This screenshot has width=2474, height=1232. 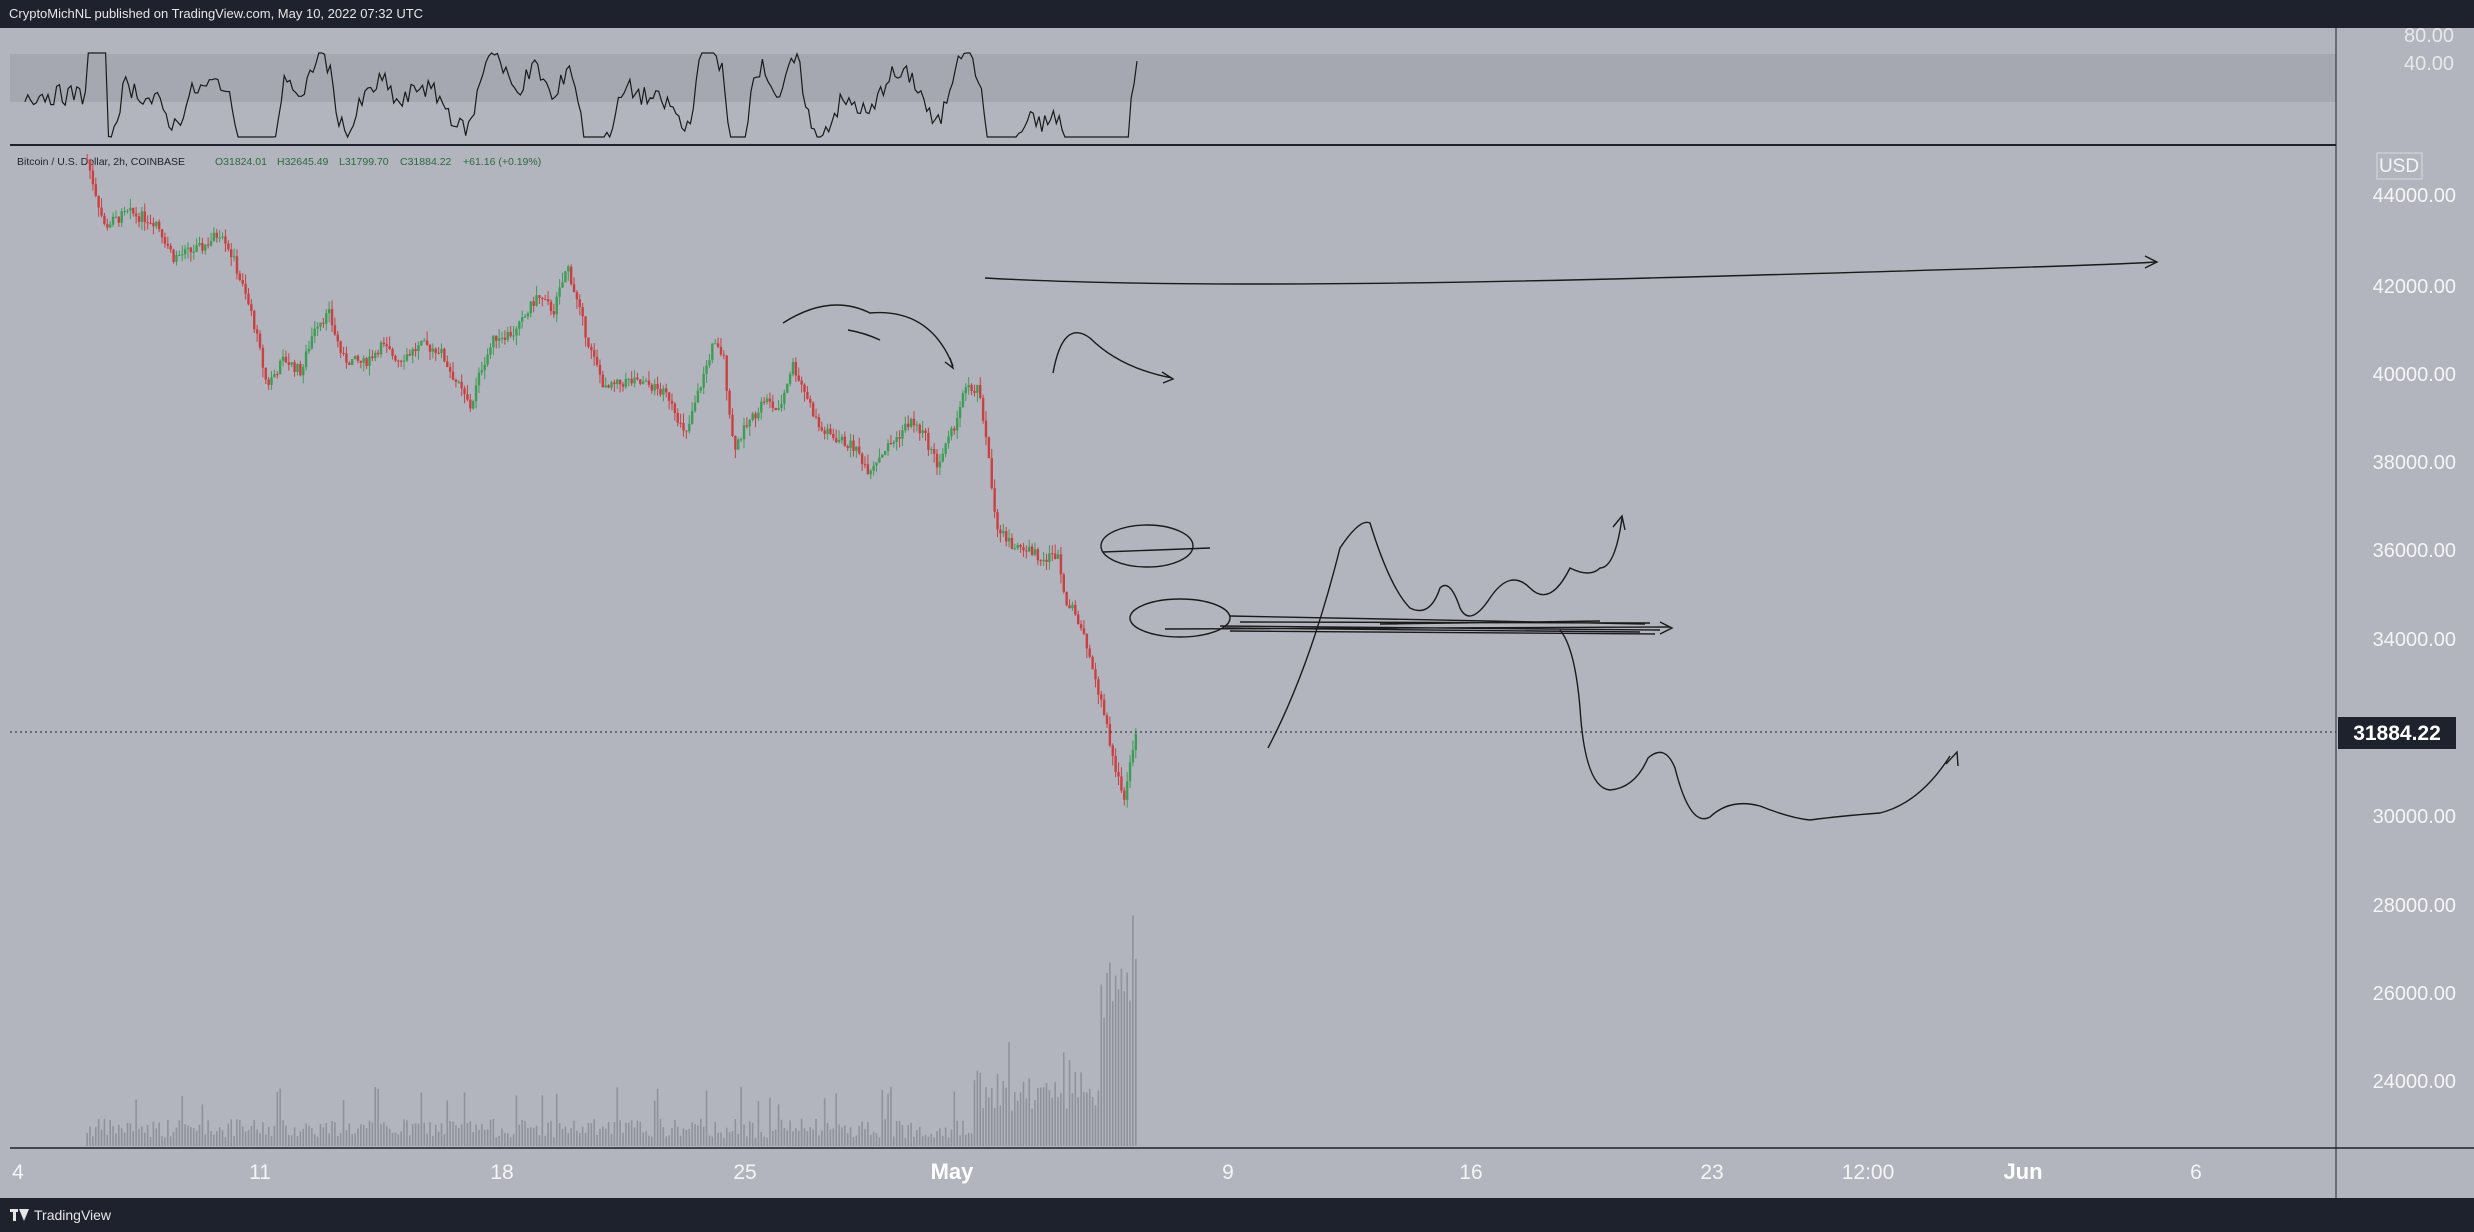 I want to click on annotation-arc-1-head, so click(x=949, y=363).